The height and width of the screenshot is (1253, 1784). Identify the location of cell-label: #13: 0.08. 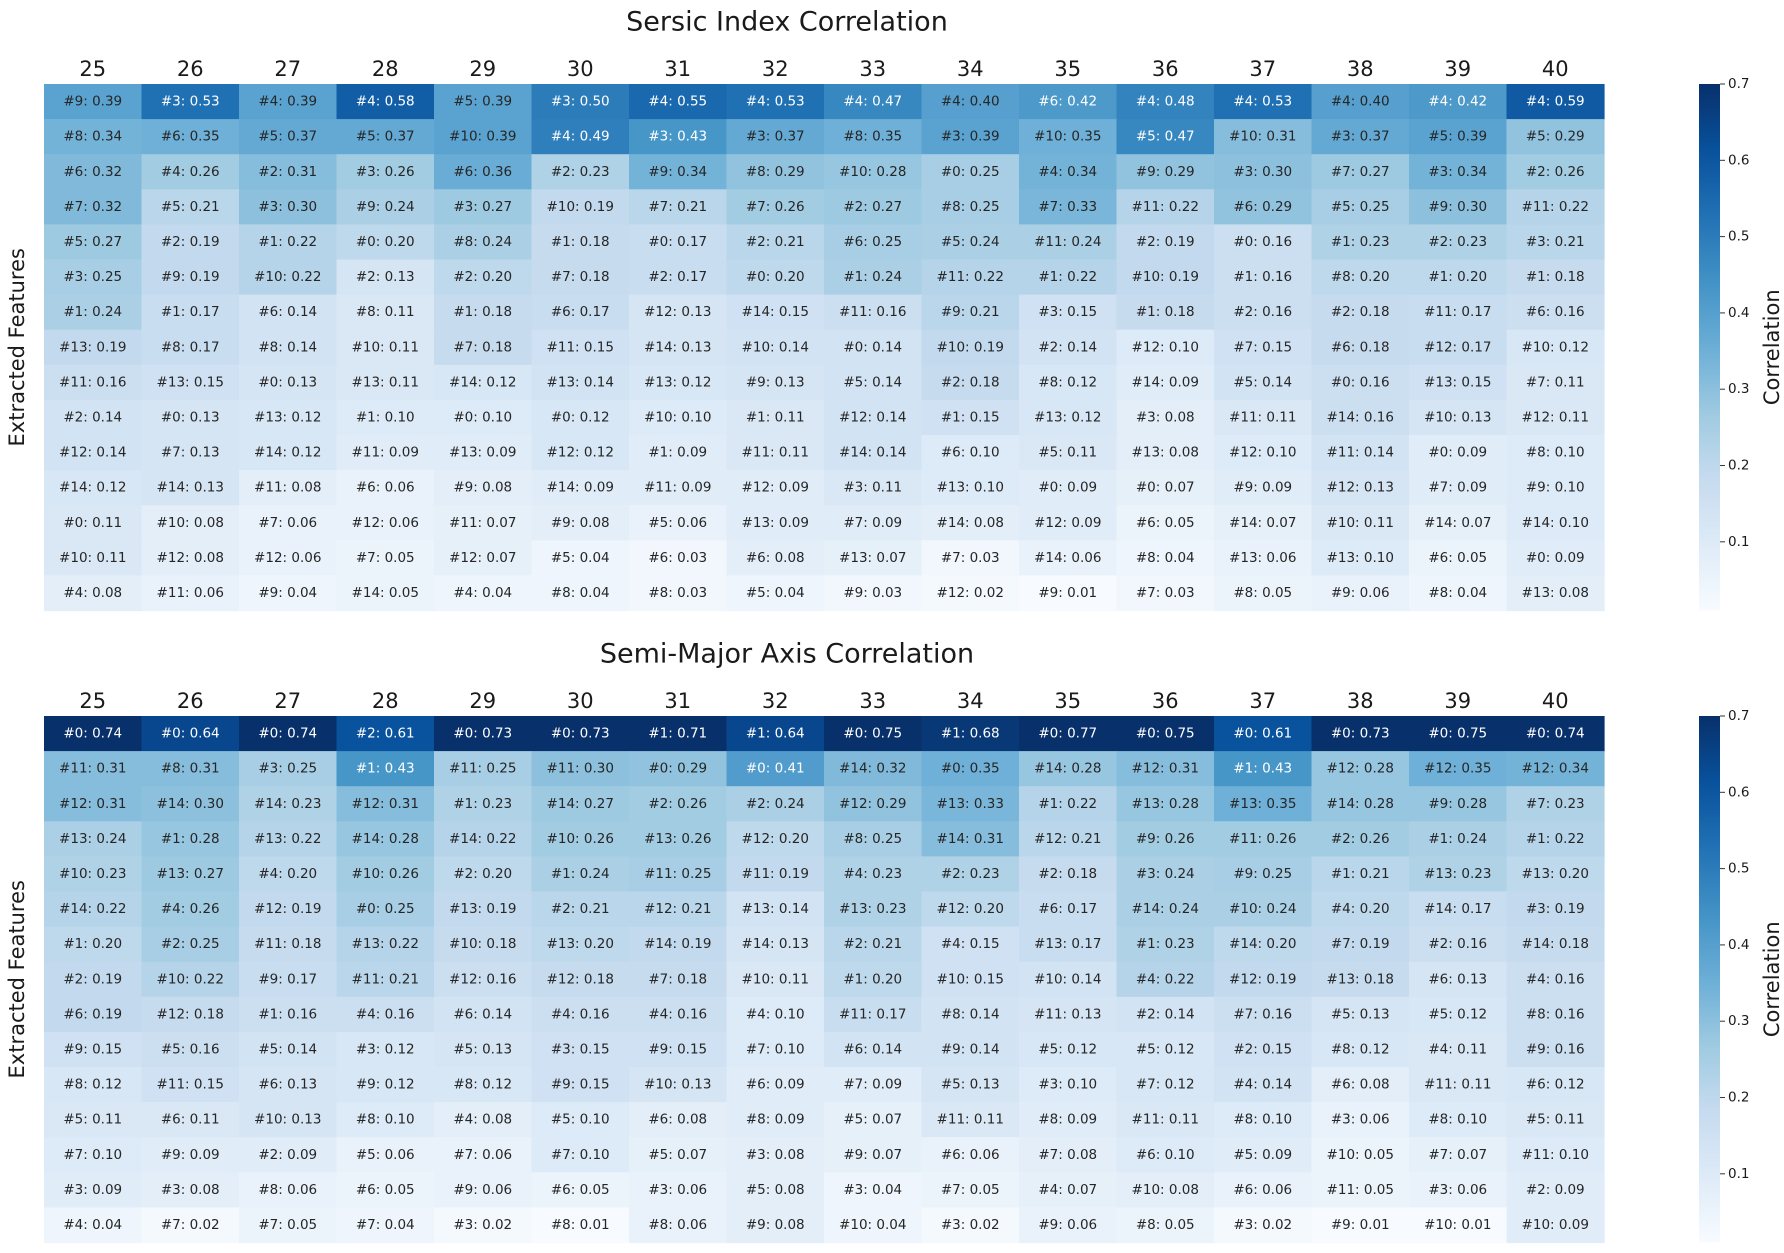
(1555, 593).